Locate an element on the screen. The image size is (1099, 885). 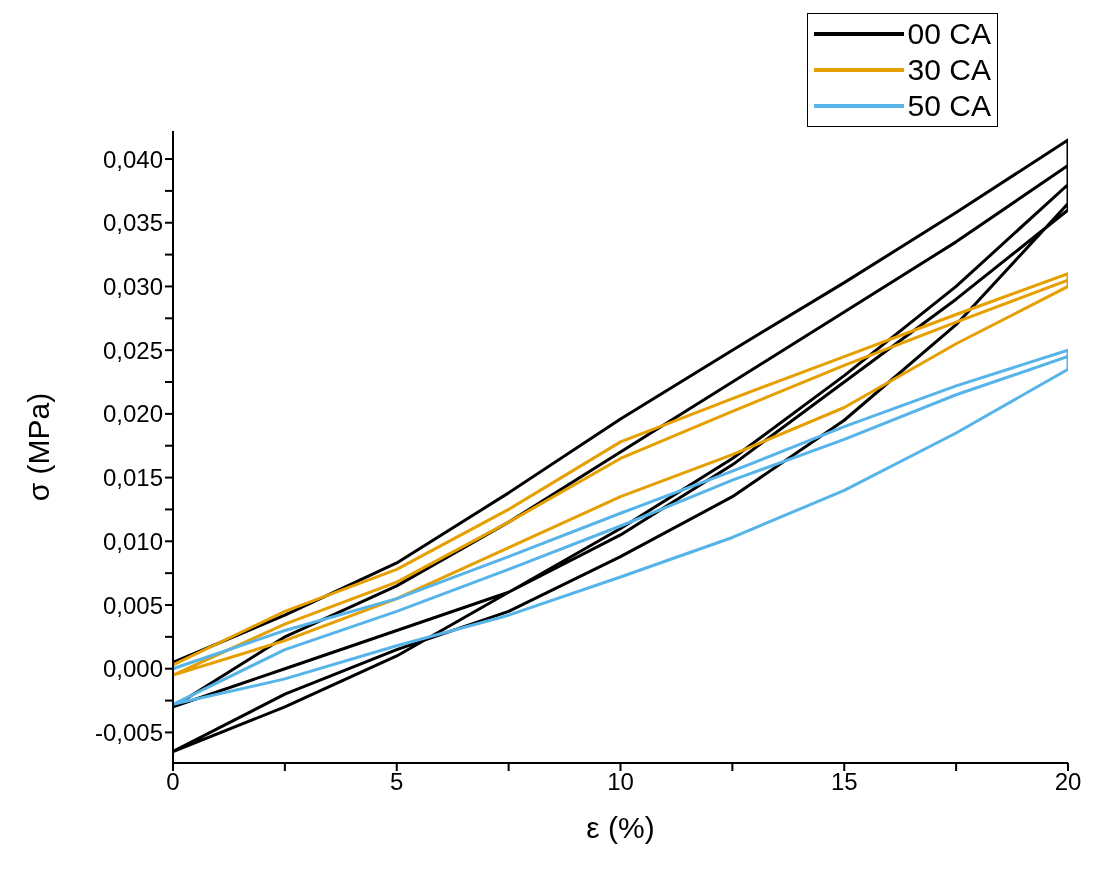
y-tick-label: 0,035 is located at coordinates (132, 223).